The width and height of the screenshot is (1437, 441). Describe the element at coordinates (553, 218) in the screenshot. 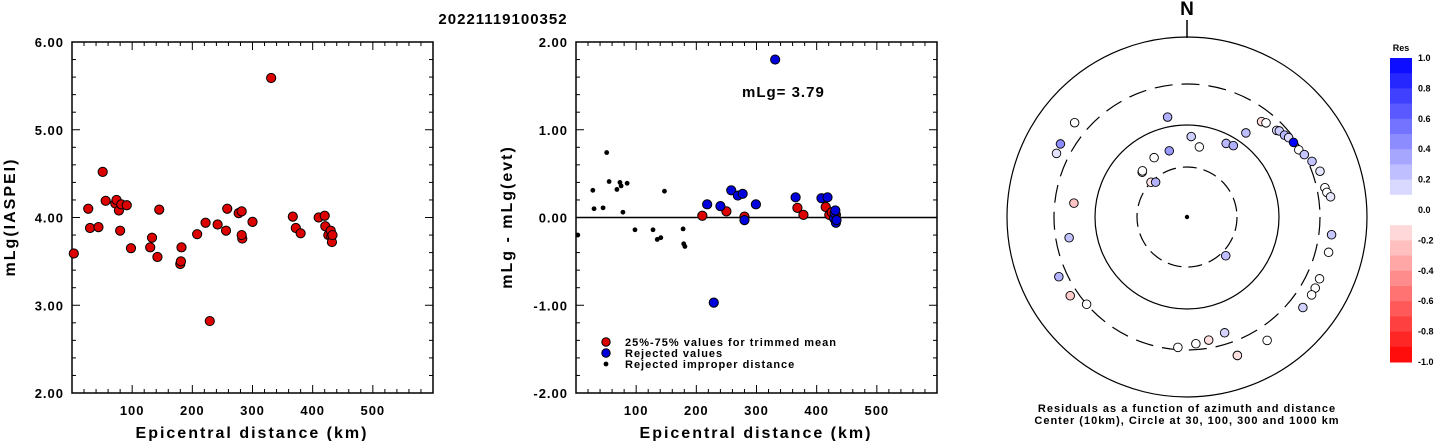

I see `y-tick-label: 0.00` at that location.